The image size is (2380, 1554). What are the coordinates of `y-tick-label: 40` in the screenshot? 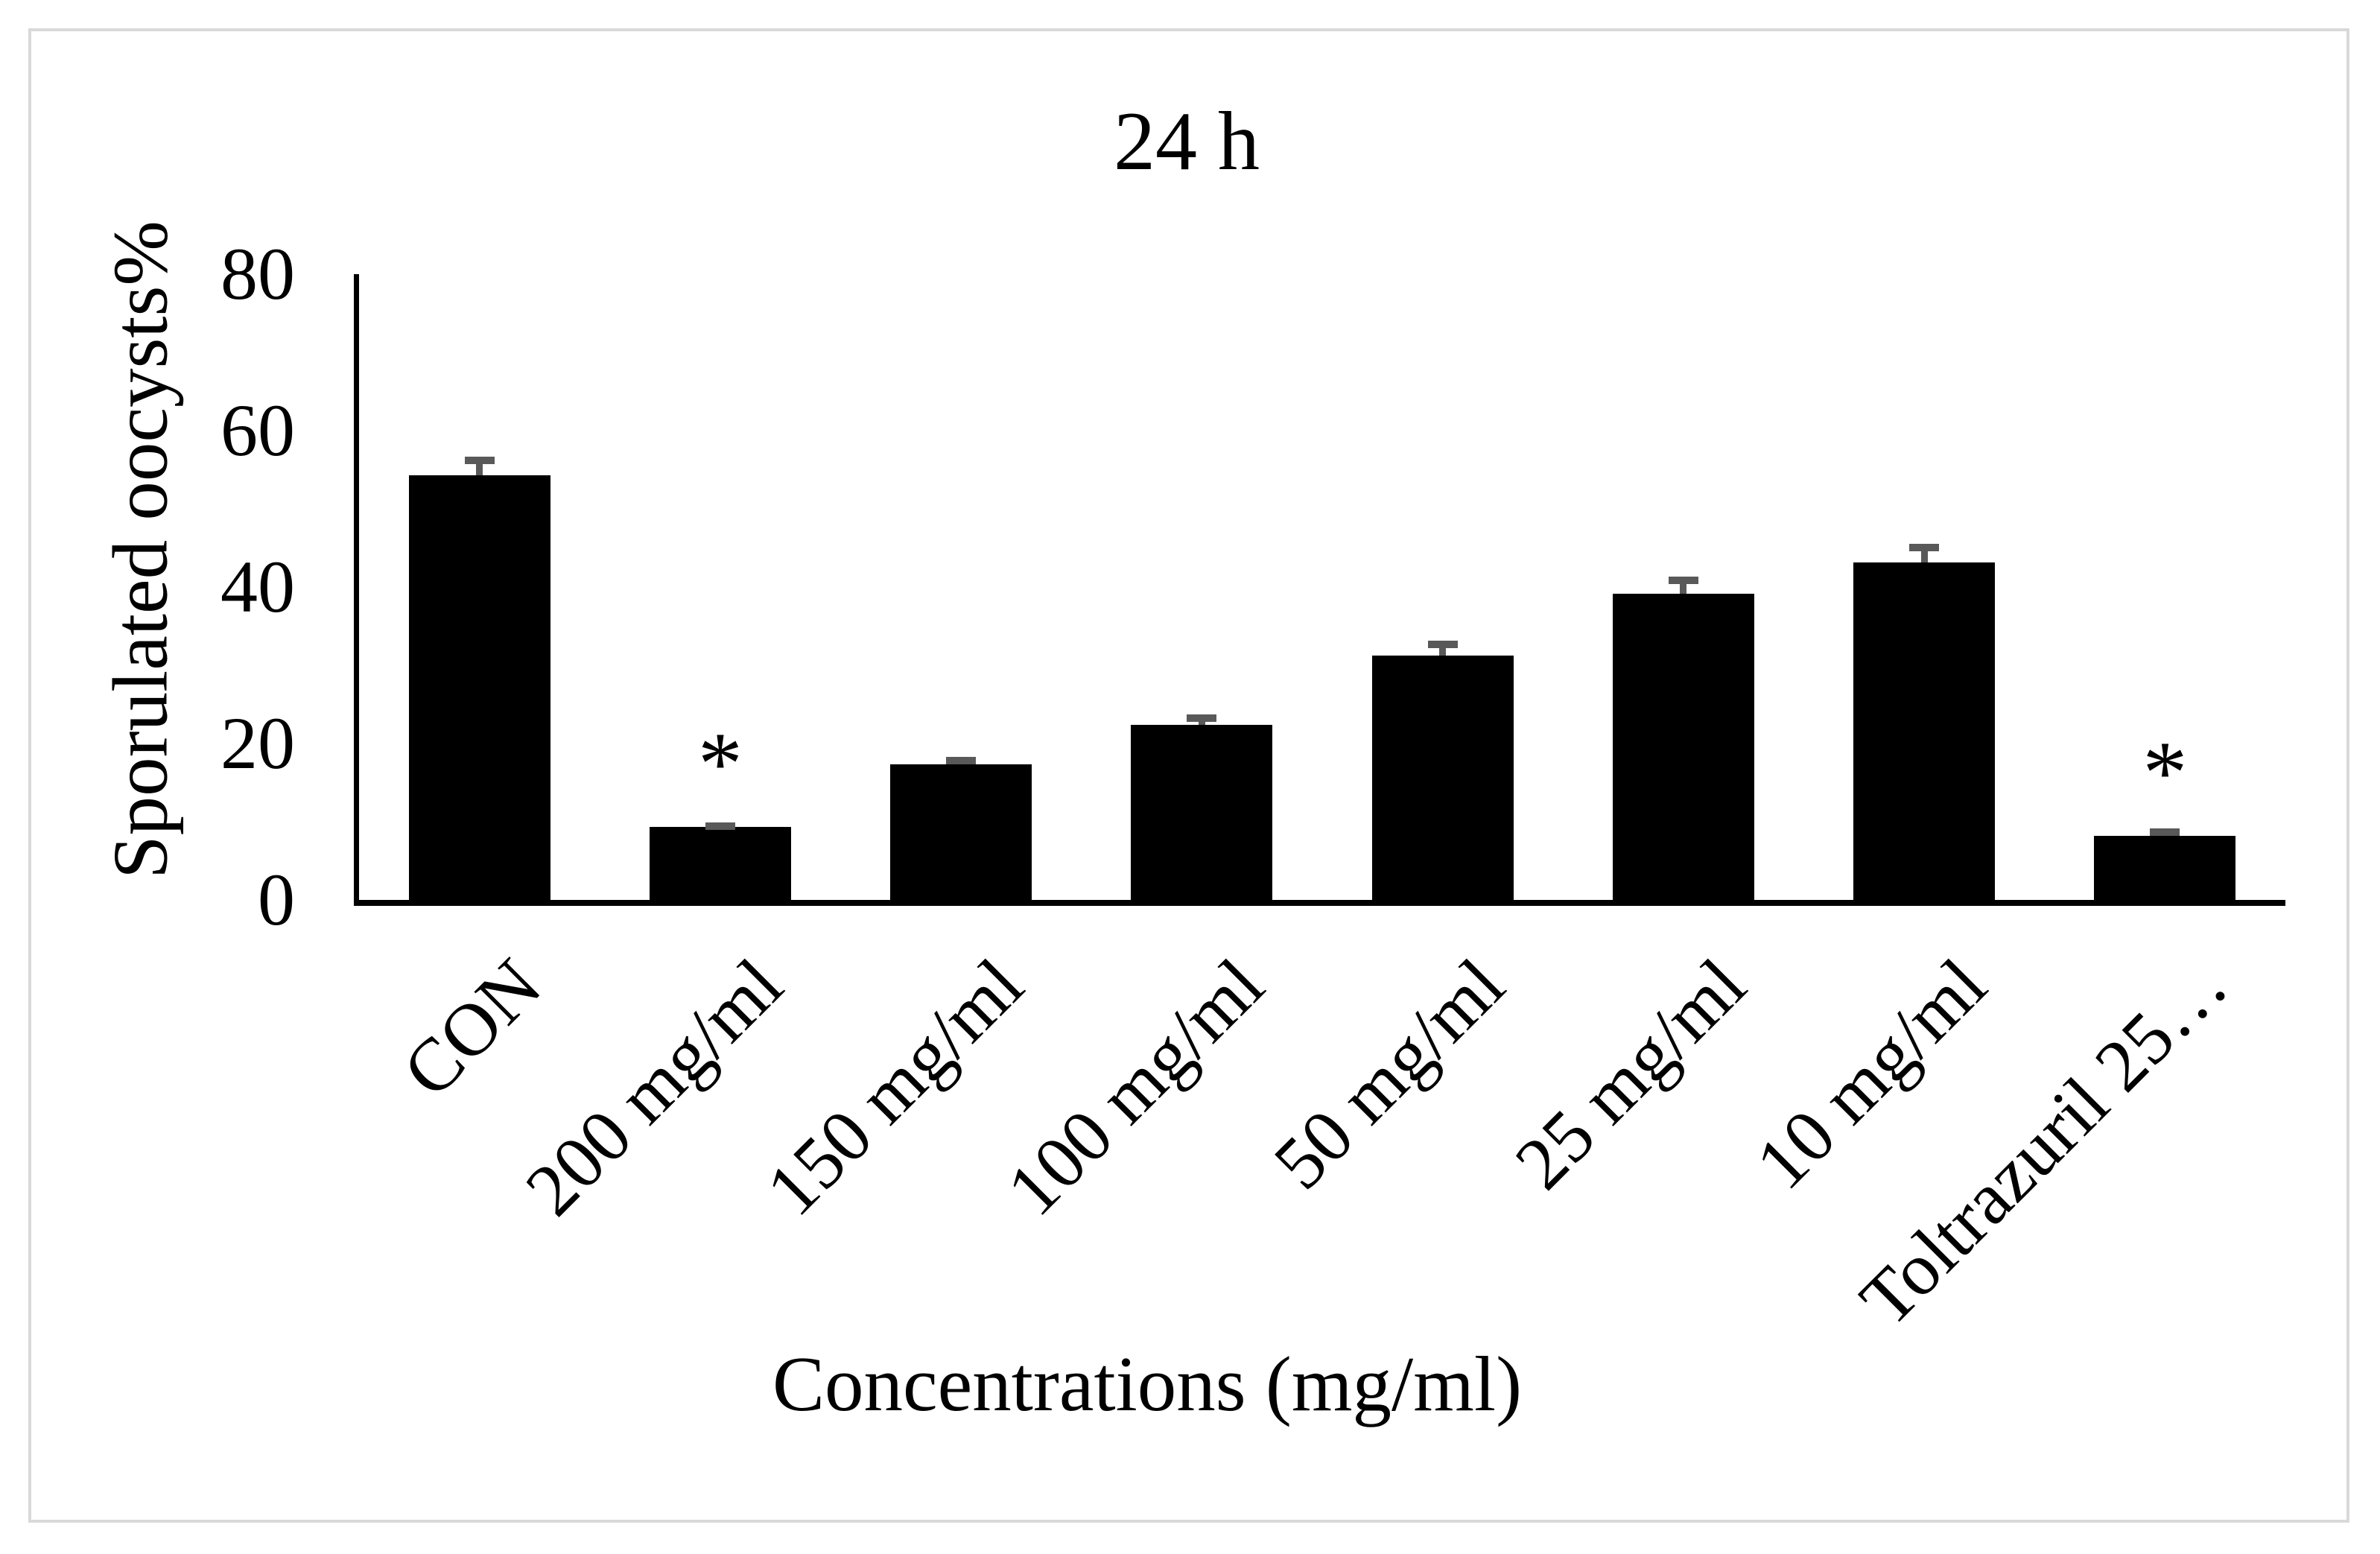 It's located at (257, 587).